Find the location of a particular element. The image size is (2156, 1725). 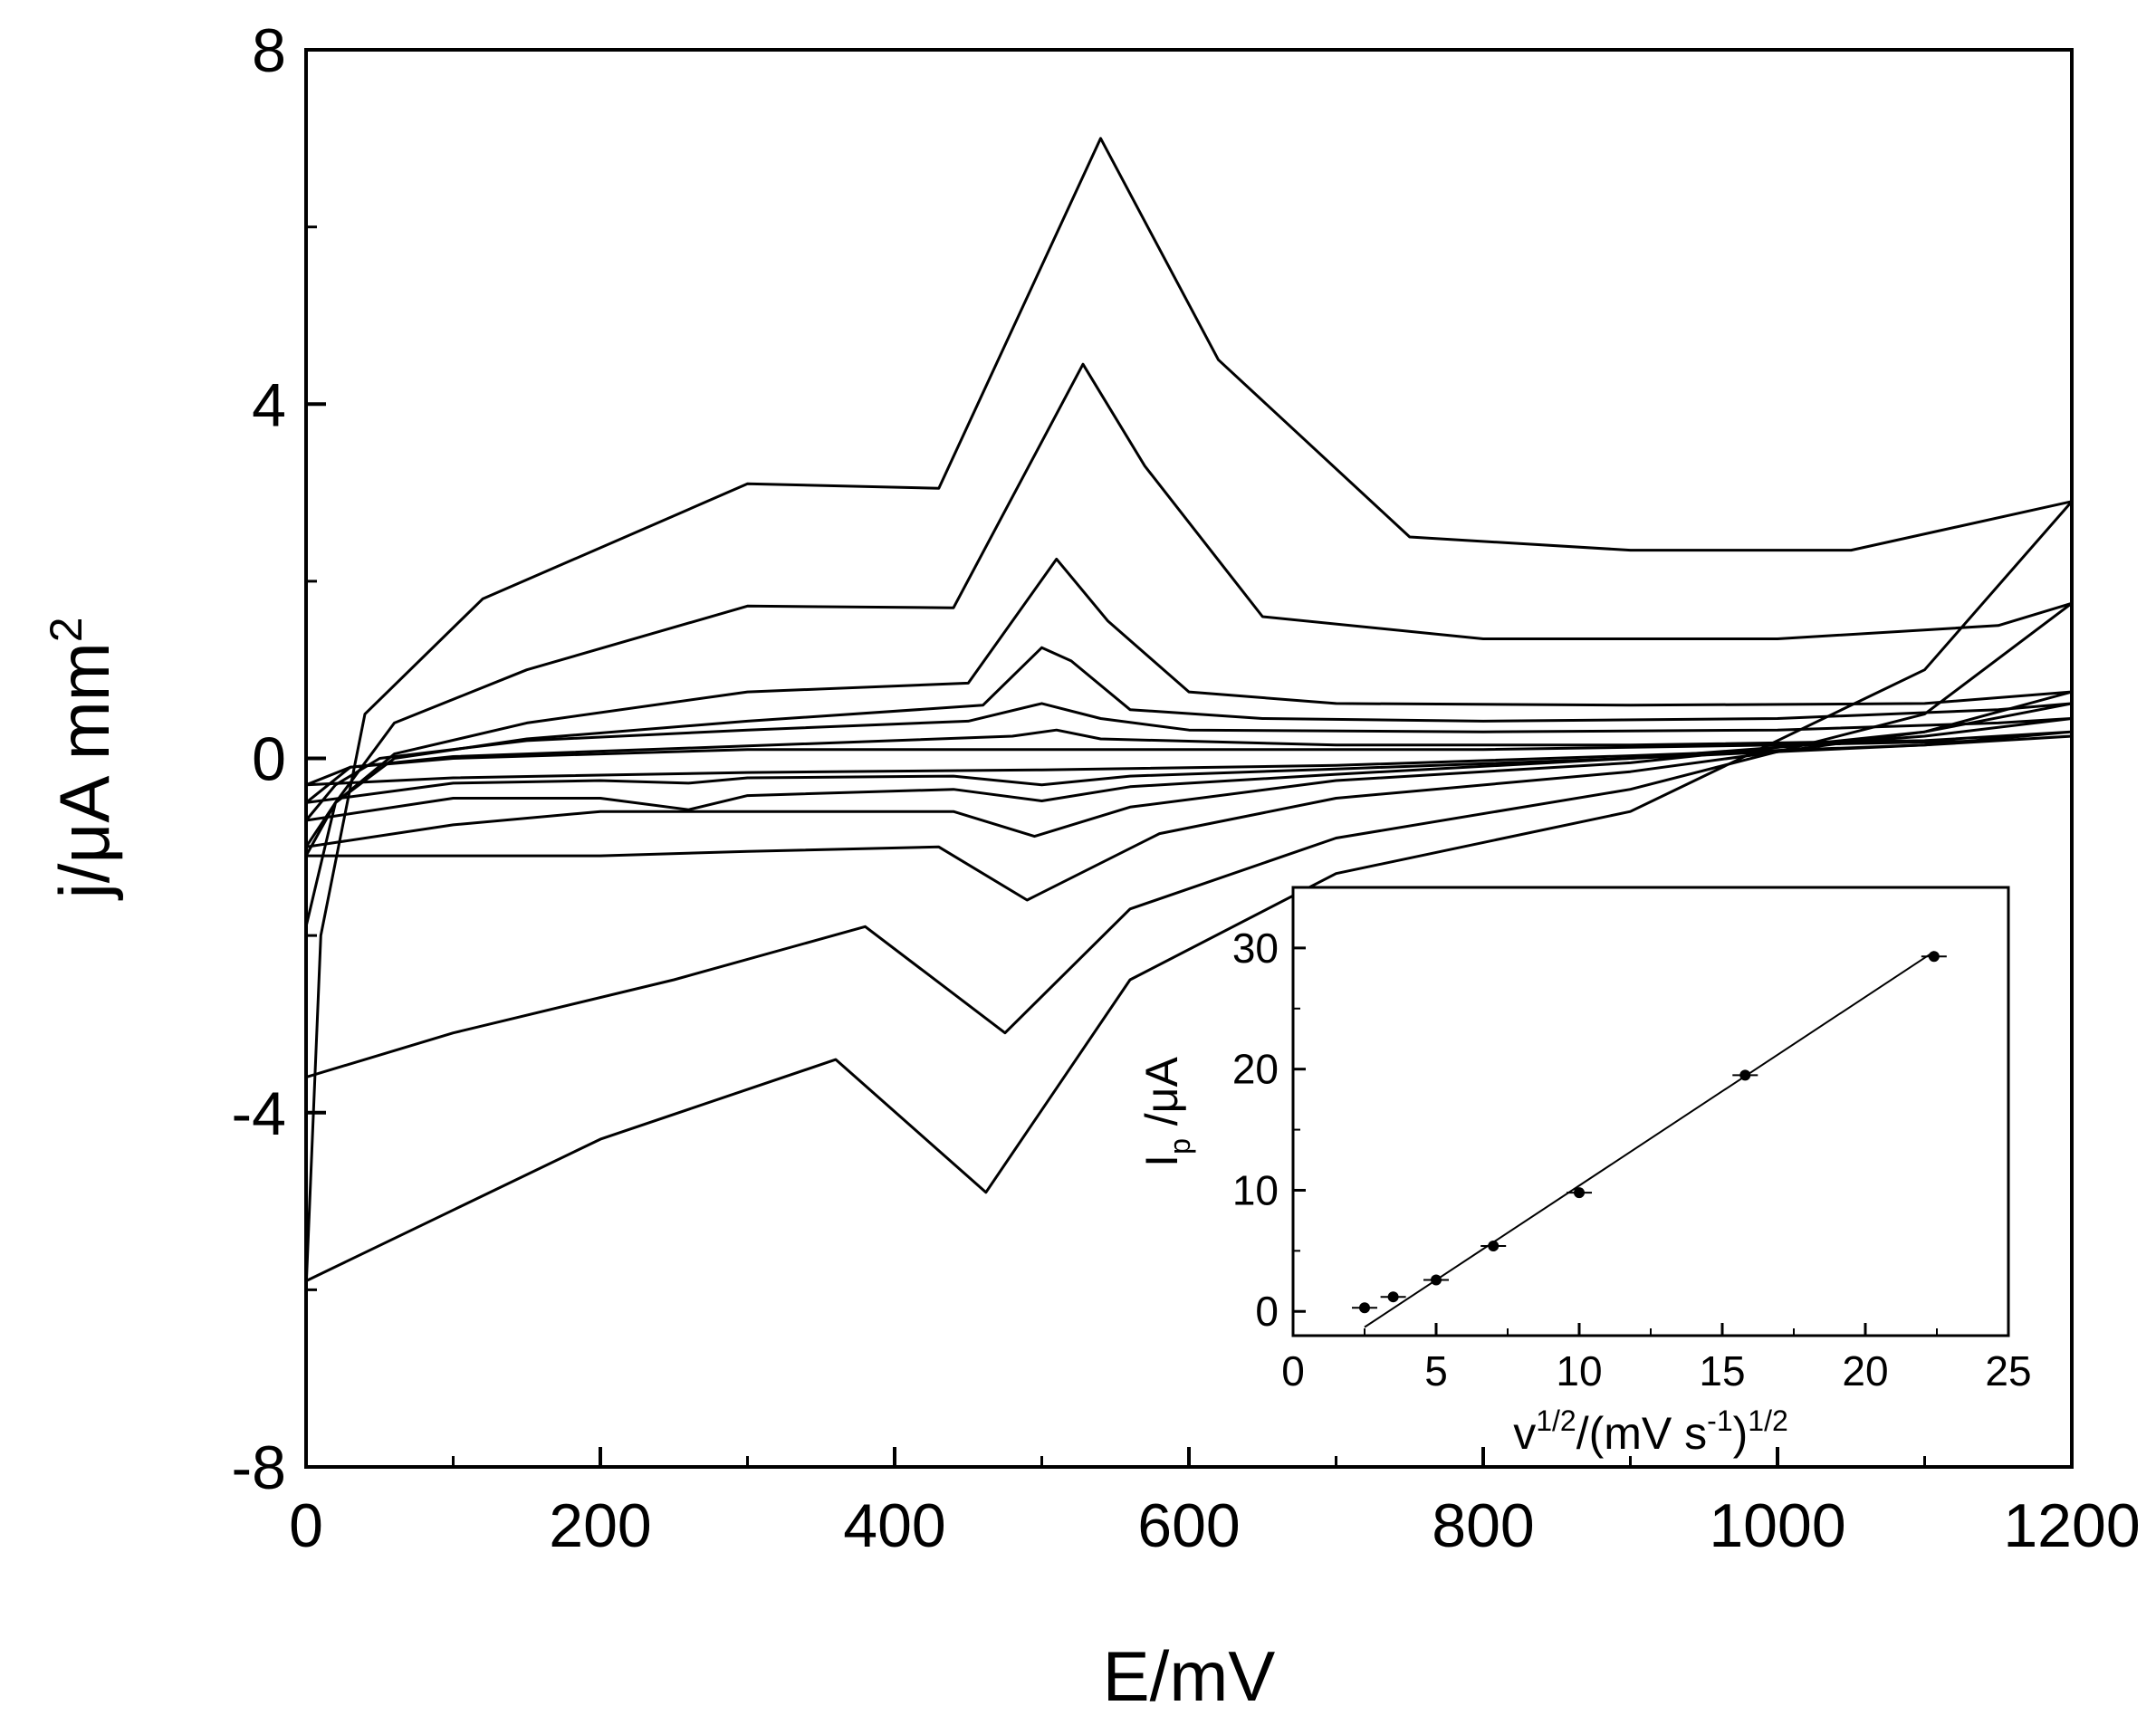

inset-y-axis-title: Ip /μA is located at coordinates (1166, 1112).